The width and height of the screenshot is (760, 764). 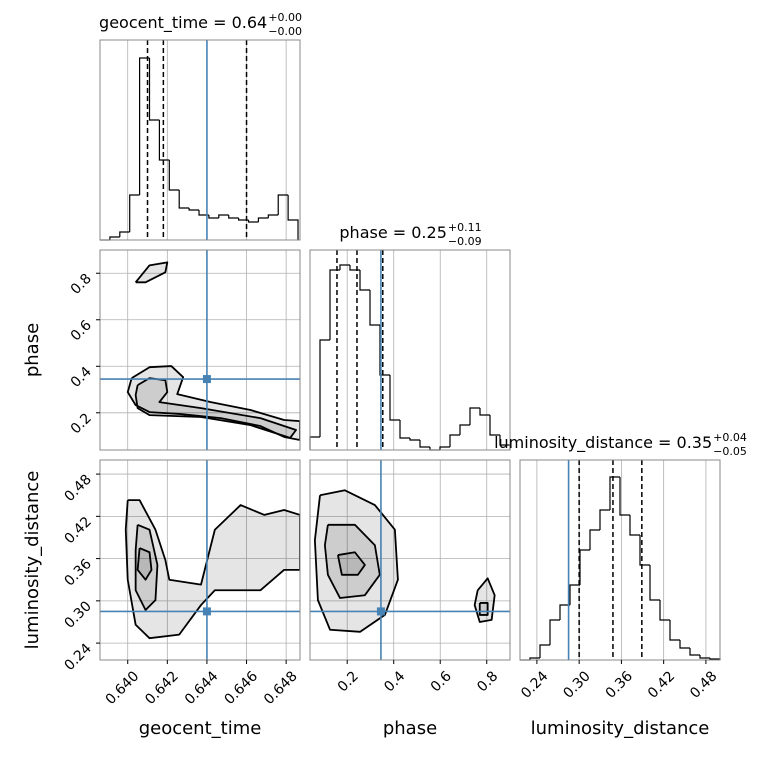 What do you see at coordinates (285, 17) in the screenshot?
I see `title-upper: +0.00` at bounding box center [285, 17].